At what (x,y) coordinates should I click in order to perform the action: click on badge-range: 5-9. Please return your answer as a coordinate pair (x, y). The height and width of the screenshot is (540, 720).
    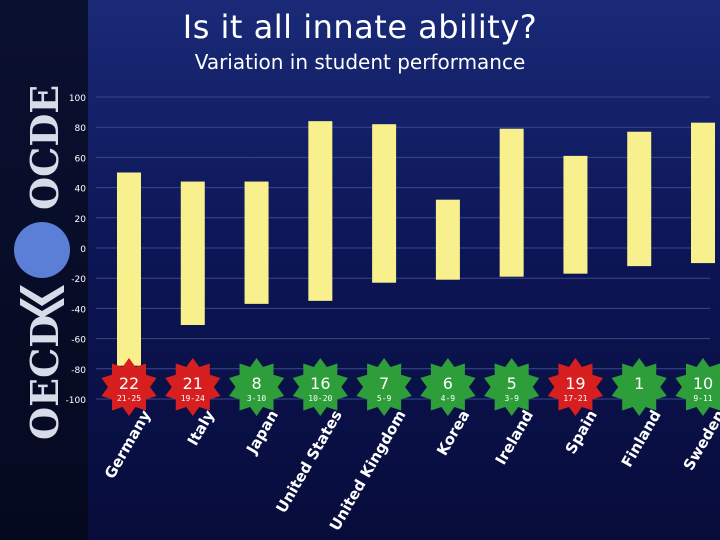
    Looking at the image, I should click on (384, 398).